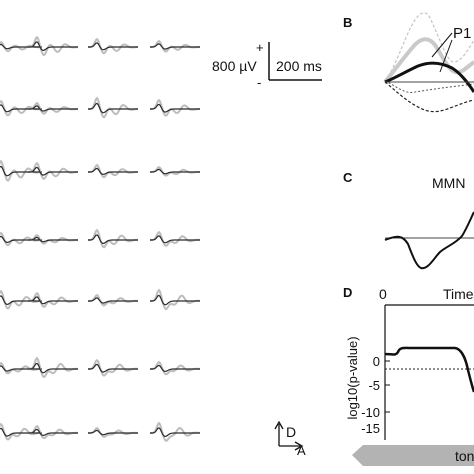 The width and height of the screenshot is (474, 474). What do you see at coordinates (428, 60) in the screenshot?
I see `panel-b-grey-mean` at bounding box center [428, 60].